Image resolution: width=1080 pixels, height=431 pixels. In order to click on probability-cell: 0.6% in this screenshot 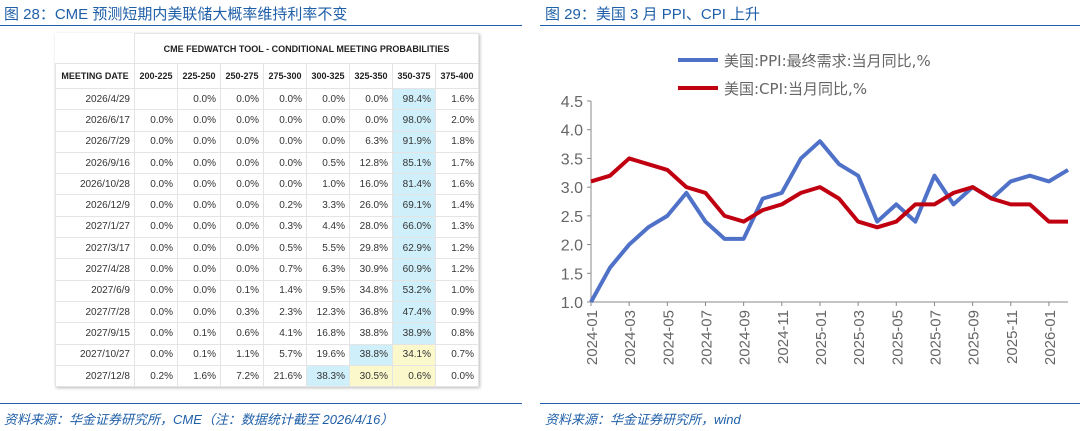, I will do `click(242, 333)`.